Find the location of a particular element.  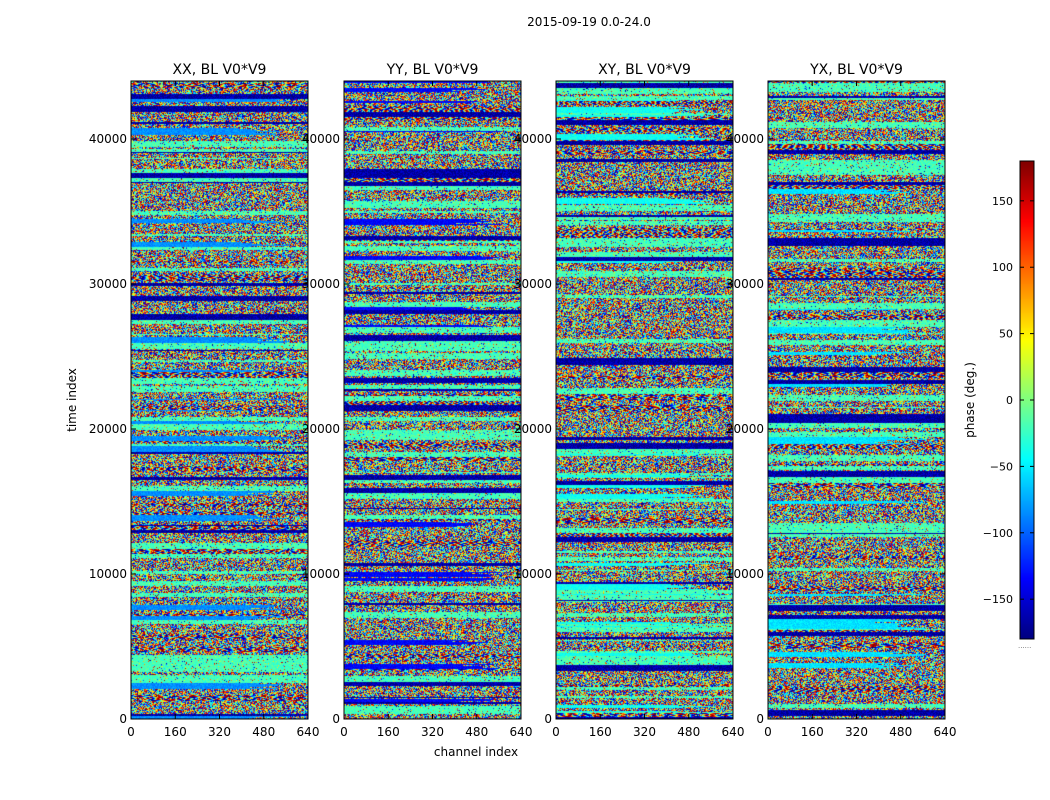

y-tick-label-yx-4: 40000 is located at coordinates (745, 139).